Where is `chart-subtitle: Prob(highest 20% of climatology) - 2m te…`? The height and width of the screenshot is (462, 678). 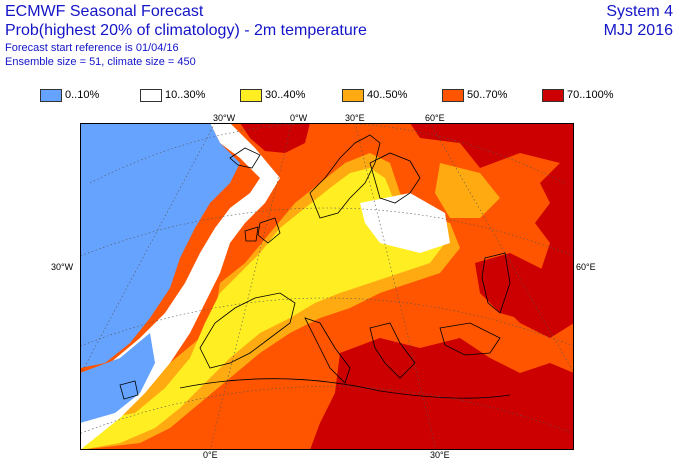 chart-subtitle: Prob(highest 20% of climatology) - 2m te… is located at coordinates (186, 30).